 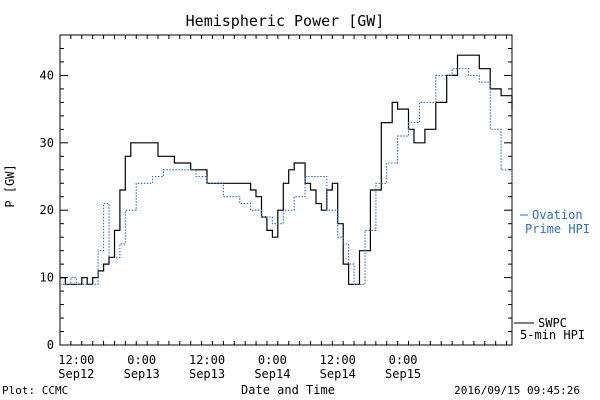 I want to click on legend-label-swpc-line1: SWPC, so click(x=552, y=323).